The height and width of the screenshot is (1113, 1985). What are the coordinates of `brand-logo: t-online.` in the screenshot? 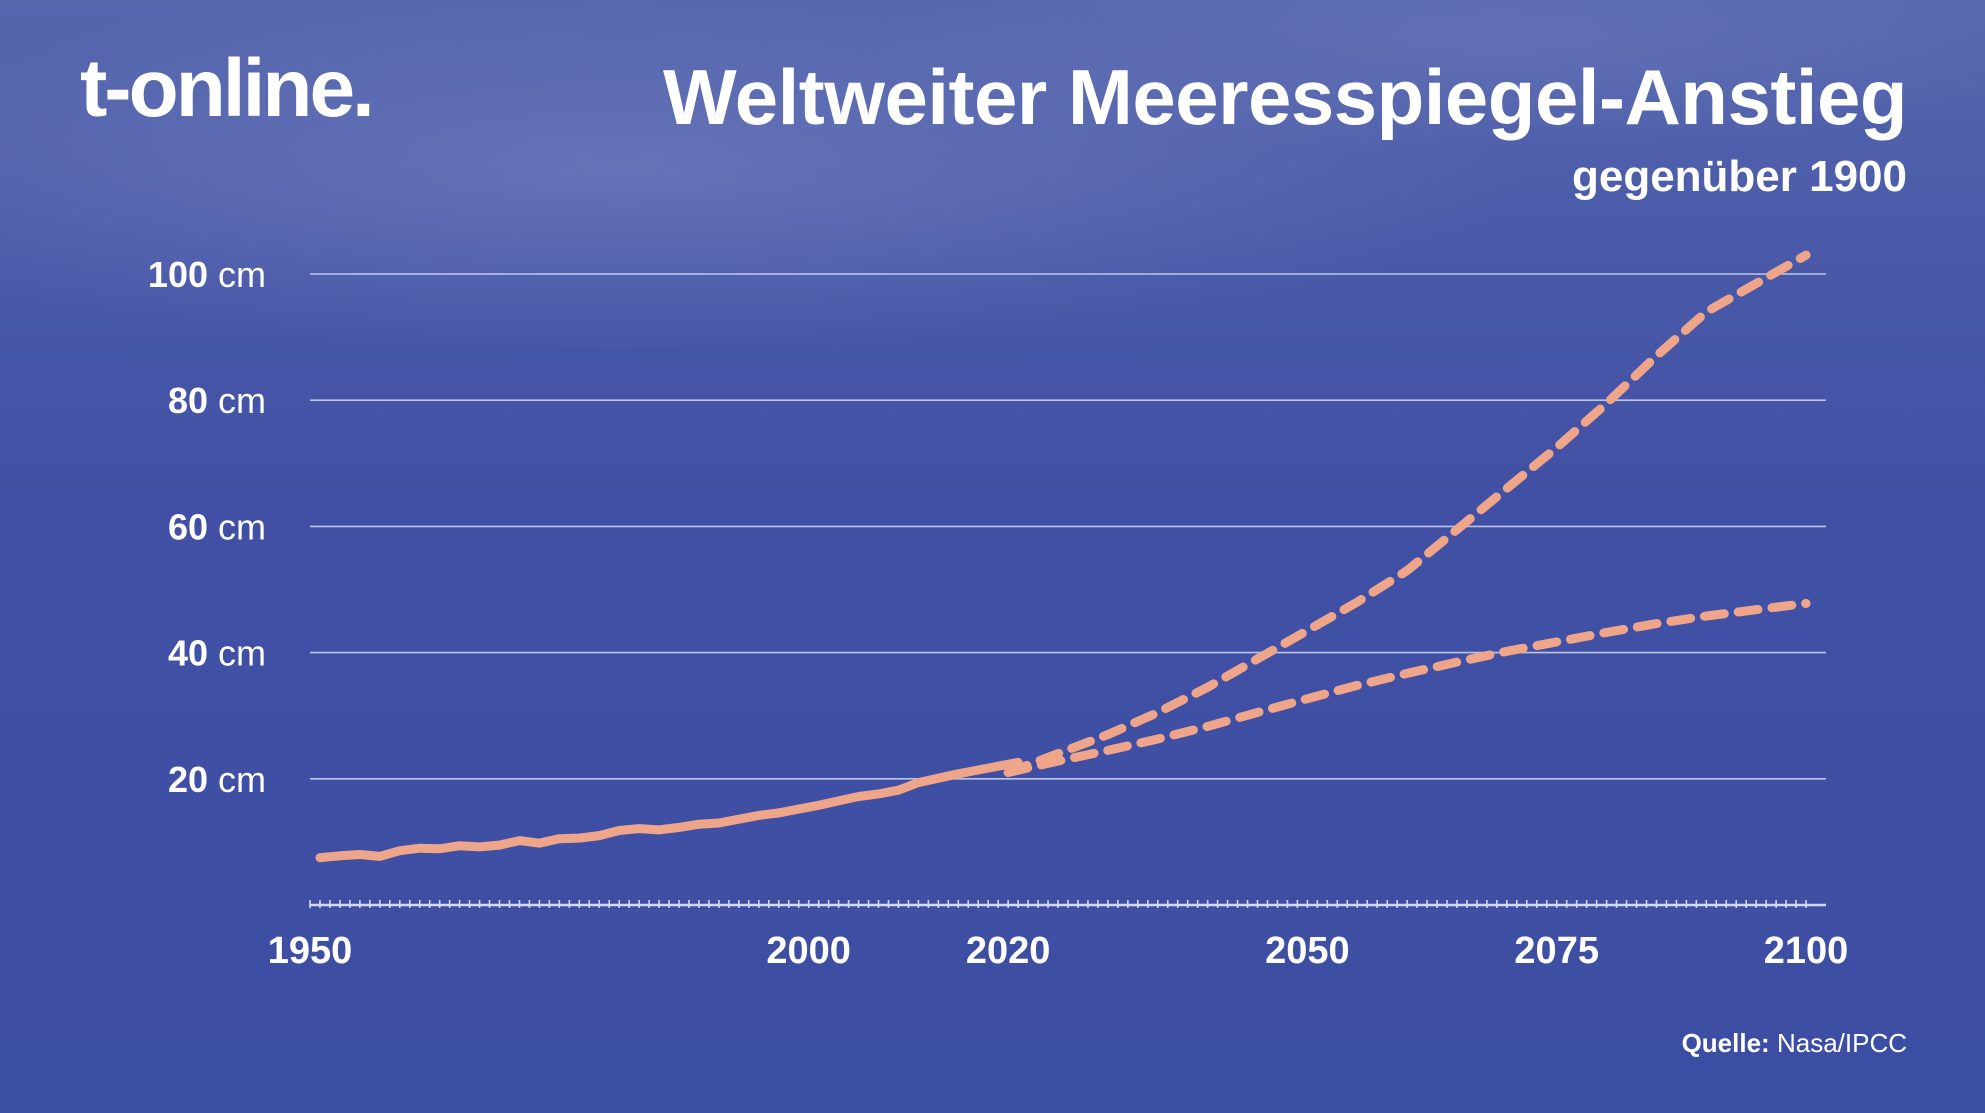 It's located at (227, 88).